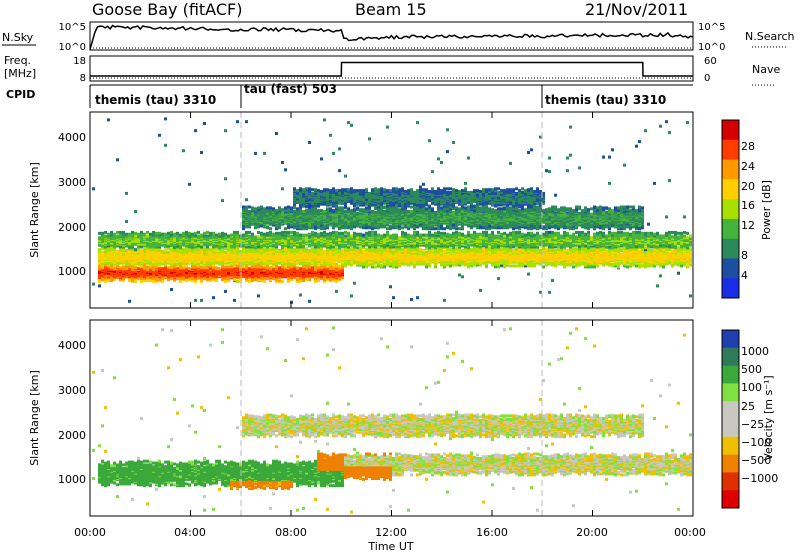 Image resolution: width=800 pixels, height=554 pixels. I want to click on freq-label: Freq., so click(17, 60).